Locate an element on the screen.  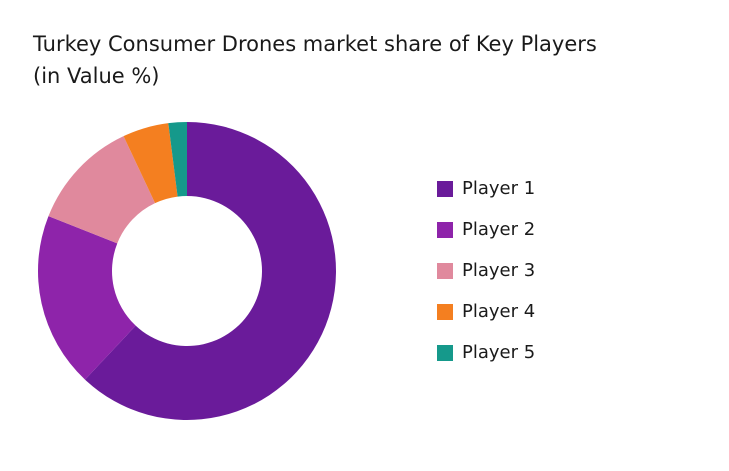
legend-label: Player 4 is located at coordinates (498, 311).